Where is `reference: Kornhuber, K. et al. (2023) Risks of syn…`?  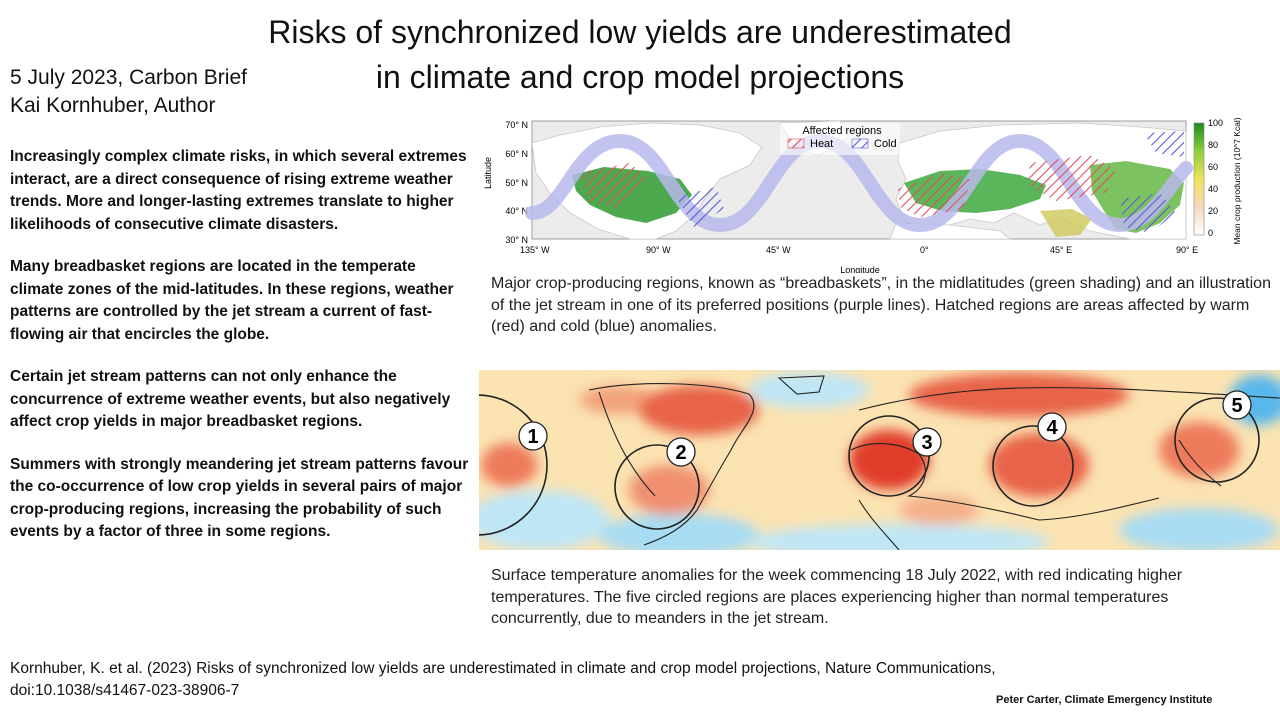
reference: Kornhuber, K. et al. (2023) Risks of syn… is located at coordinates (503, 679).